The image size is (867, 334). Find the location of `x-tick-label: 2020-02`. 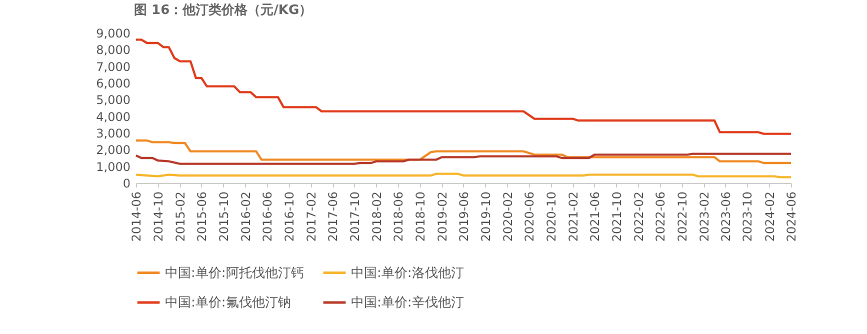

x-tick-label: 2020-02 is located at coordinates (507, 217).